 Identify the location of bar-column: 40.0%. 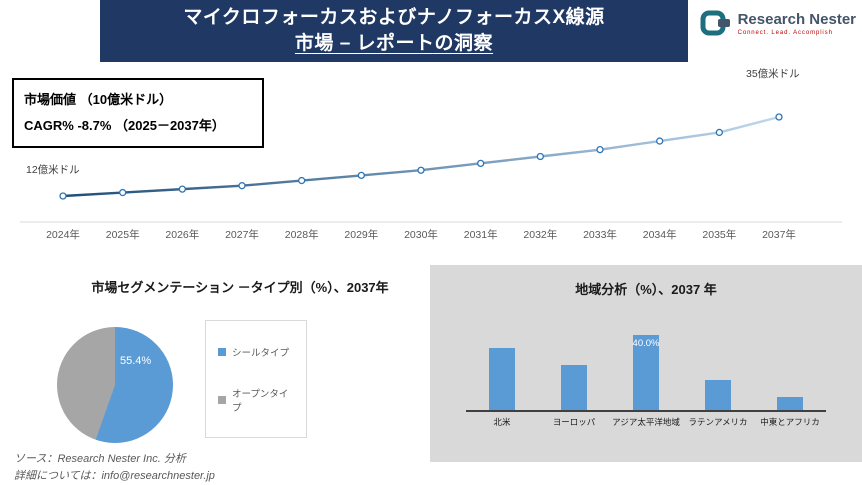
(646, 367).